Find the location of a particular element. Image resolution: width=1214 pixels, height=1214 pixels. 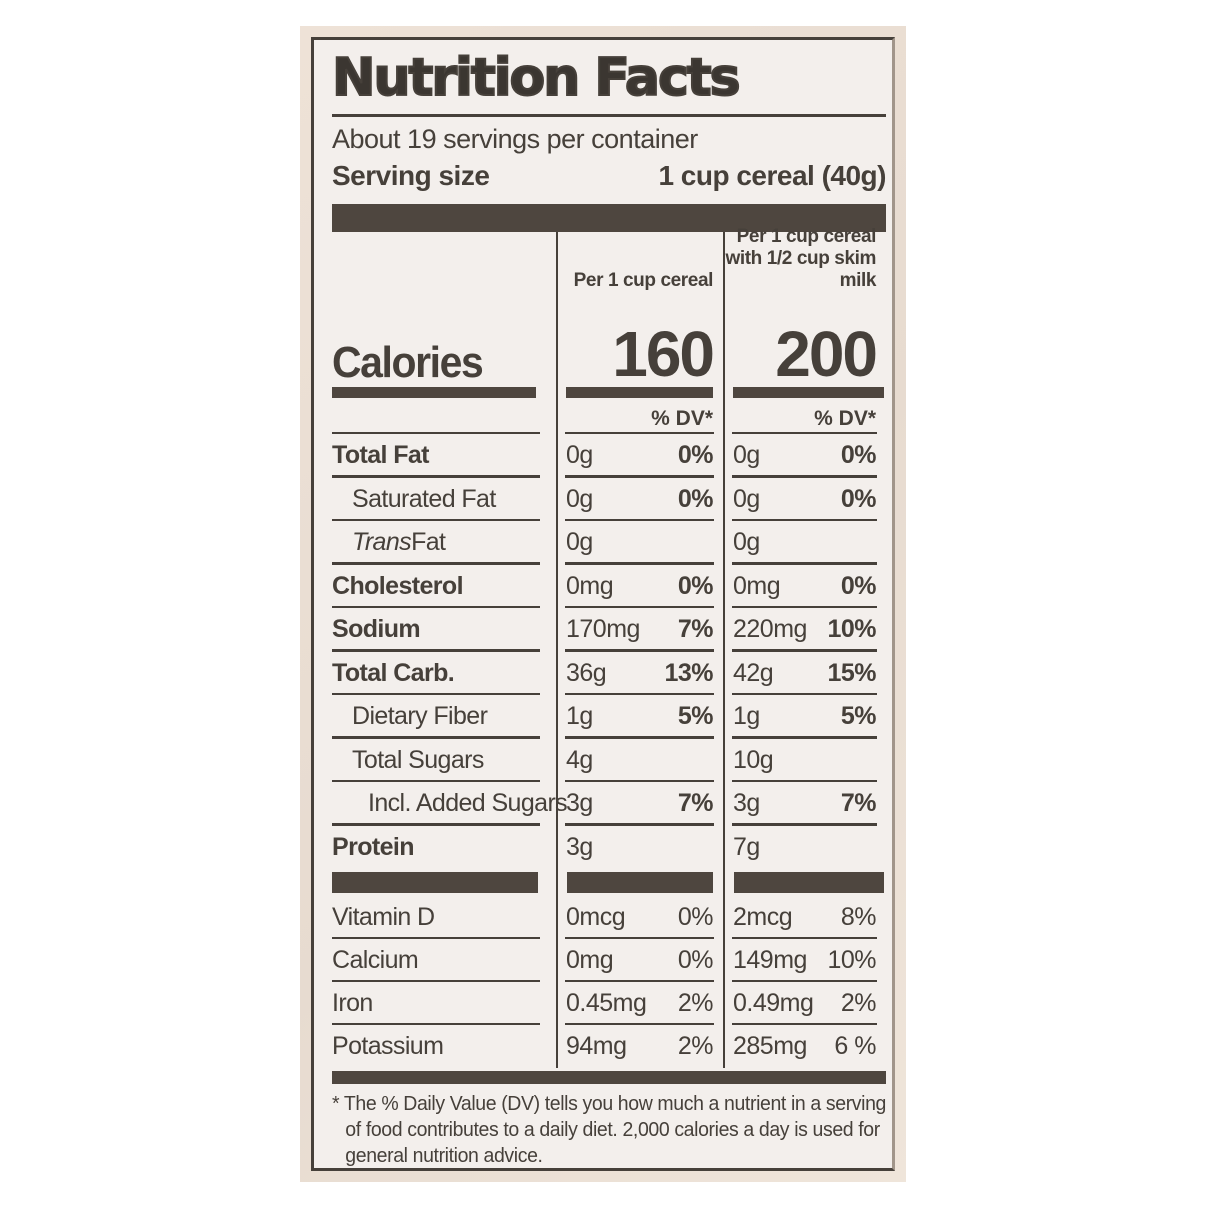

row-protein-col1: 3g is located at coordinates (639, 847).